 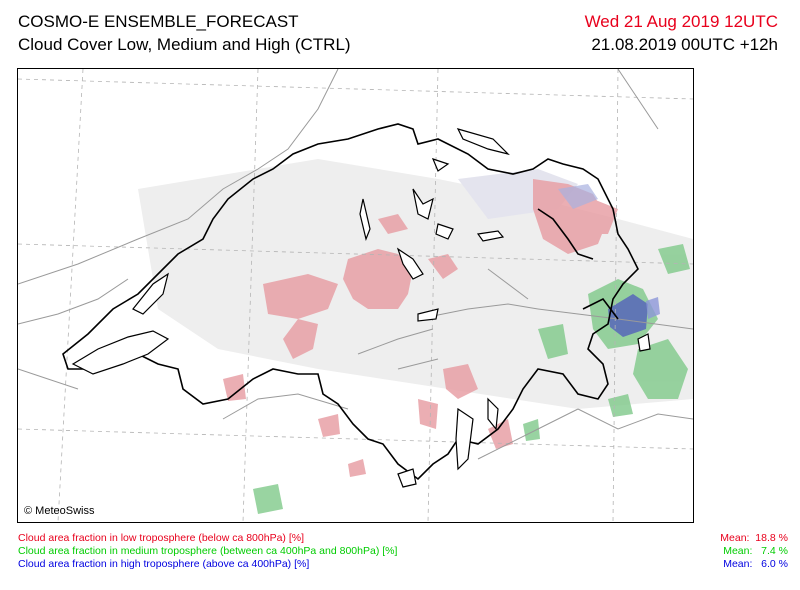 What do you see at coordinates (609, 260) in the screenshot?
I see `high-cloud-areas` at bounding box center [609, 260].